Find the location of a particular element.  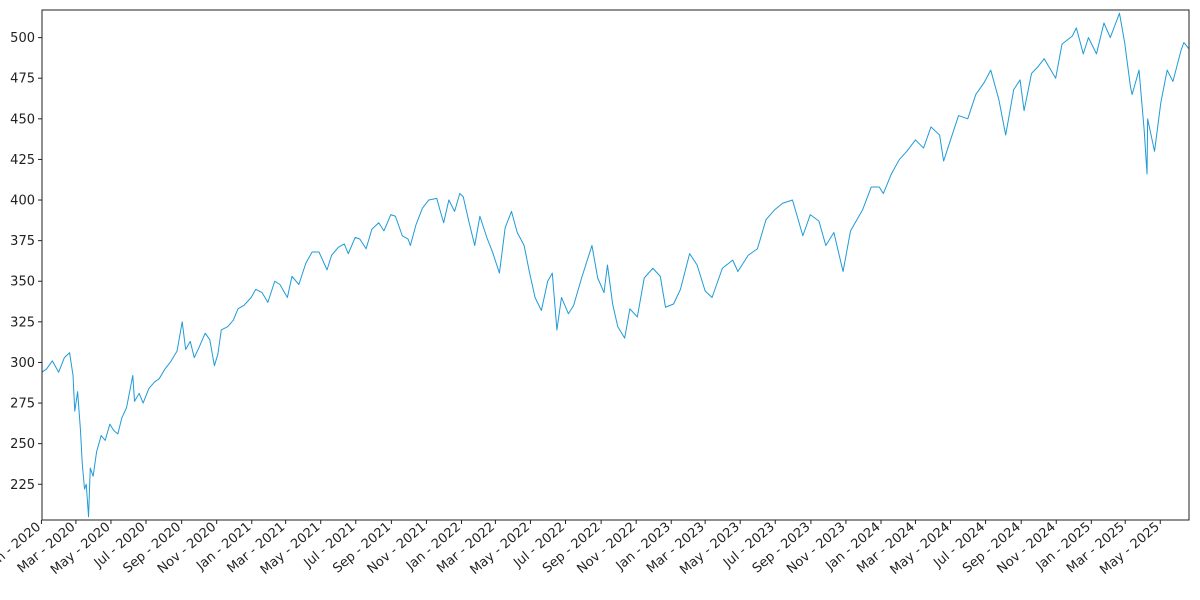

y-tick-label: 375 is located at coordinates (22, 241).